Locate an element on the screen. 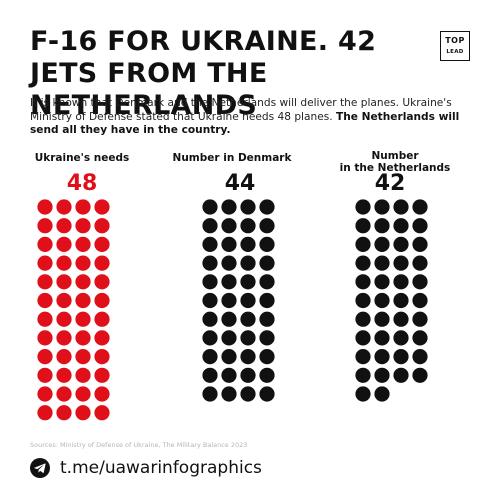 The height and width of the screenshot is (500, 500). footer: t.me/uawarinfographics is located at coordinates (146, 468).